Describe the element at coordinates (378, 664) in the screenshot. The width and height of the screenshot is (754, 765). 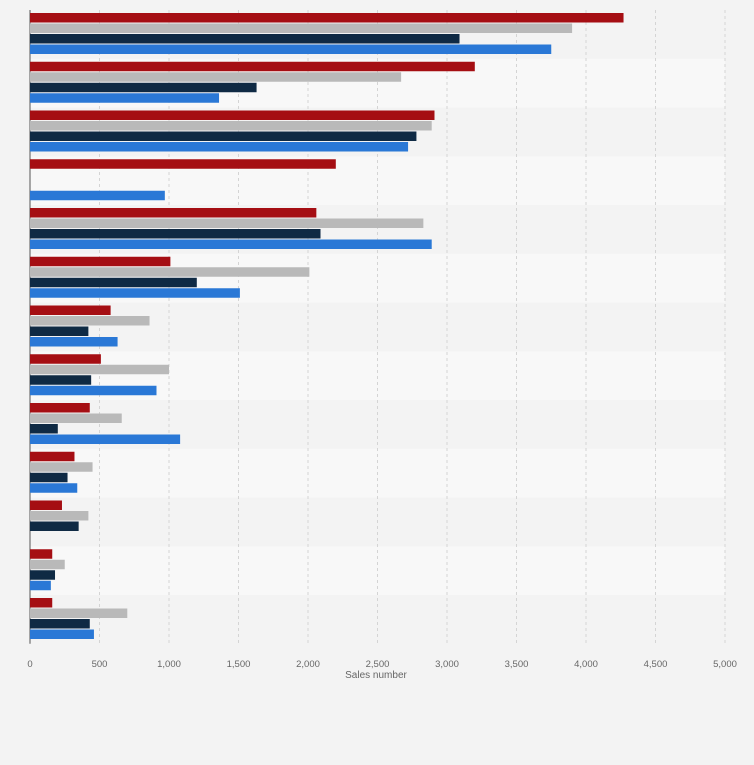
I see `x-tick-label: 2,500` at that location.